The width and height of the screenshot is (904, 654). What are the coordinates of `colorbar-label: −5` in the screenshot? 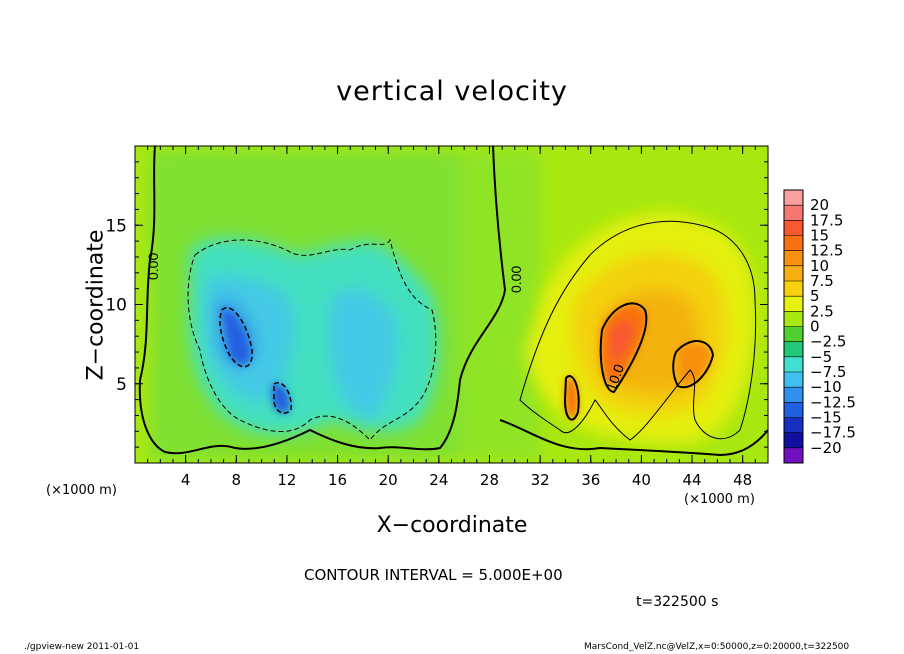 It's located at (821, 357).